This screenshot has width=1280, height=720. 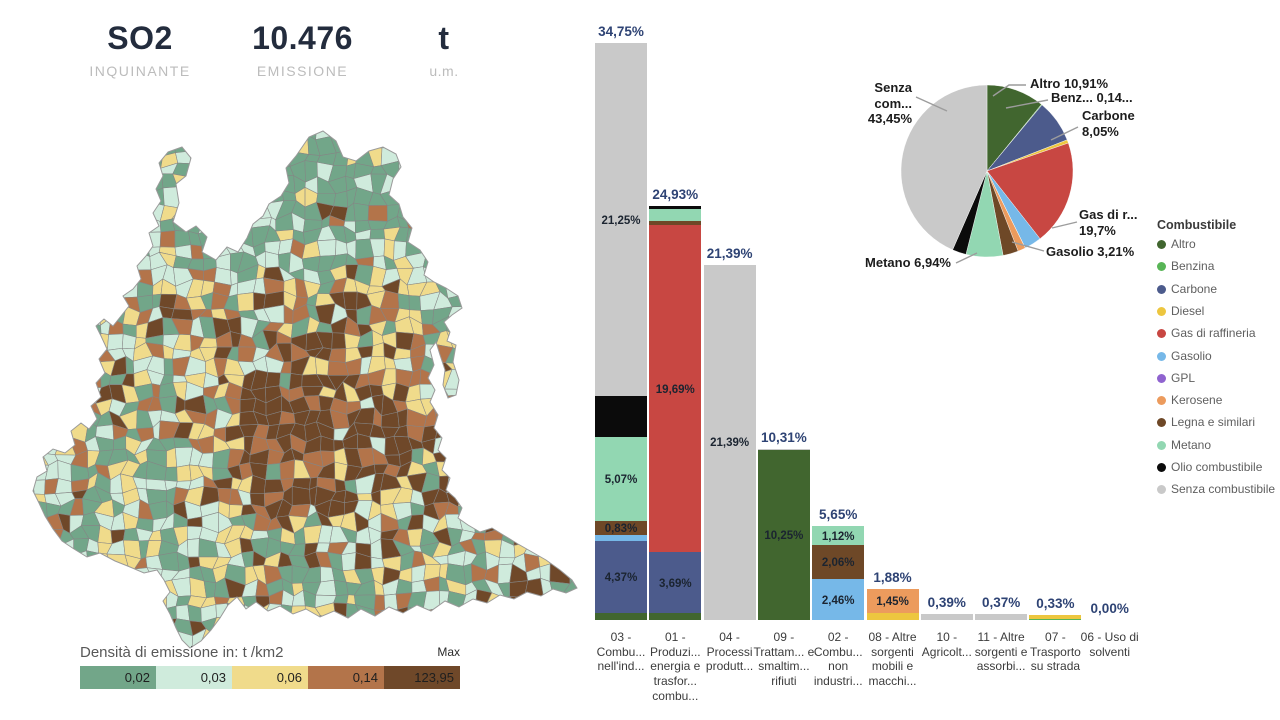 I want to click on fuel-legend-item-benzina: Benzina, so click(x=1185, y=266).